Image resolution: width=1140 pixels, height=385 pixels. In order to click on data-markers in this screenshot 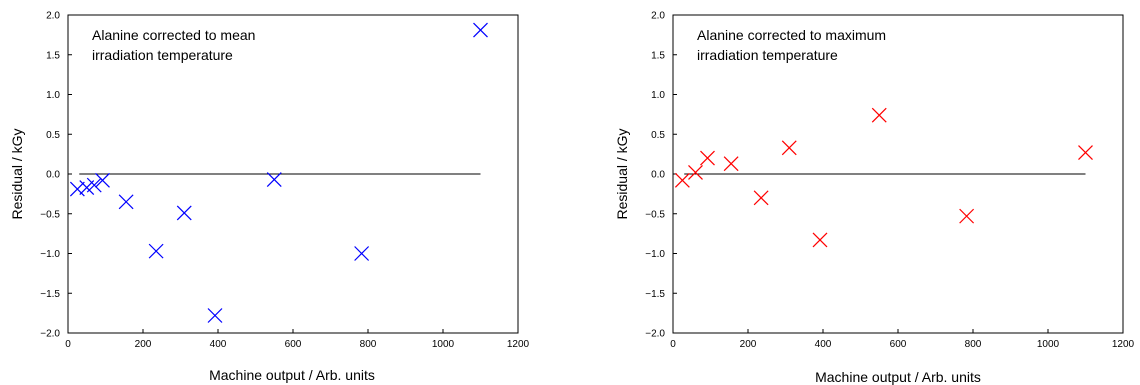, I will do `click(883, 177)`.